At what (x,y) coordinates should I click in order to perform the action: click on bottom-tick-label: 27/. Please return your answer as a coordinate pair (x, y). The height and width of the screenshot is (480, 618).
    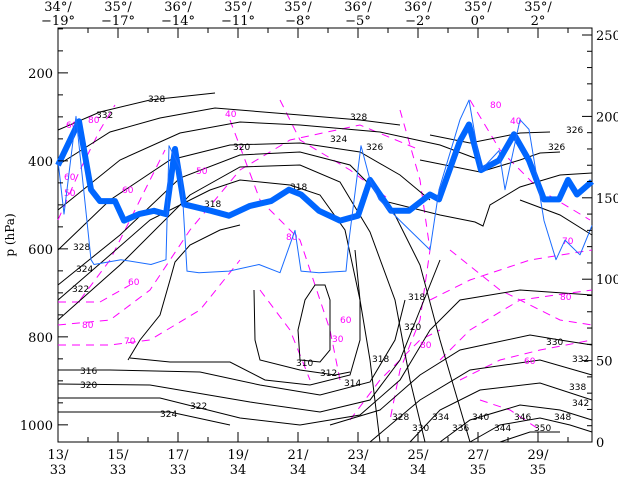
    Looking at the image, I should click on (479, 455).